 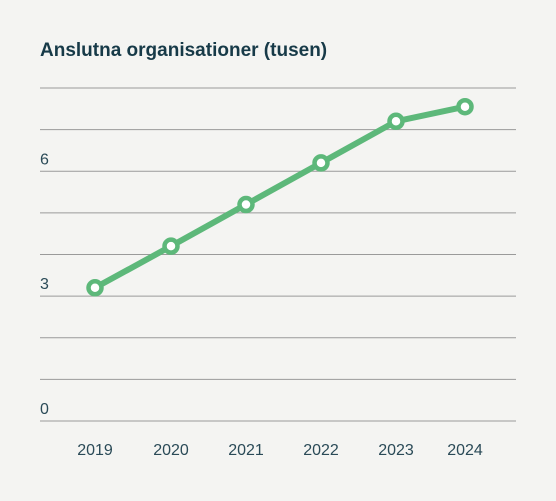 I want to click on chart-title: Anslutna organisationer (tusen), so click(x=184, y=50).